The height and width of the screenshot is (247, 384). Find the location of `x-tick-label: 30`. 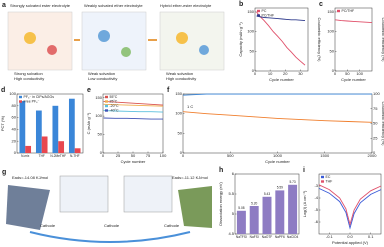

x-tick-label: 30 is located at coordinates (300, 73).